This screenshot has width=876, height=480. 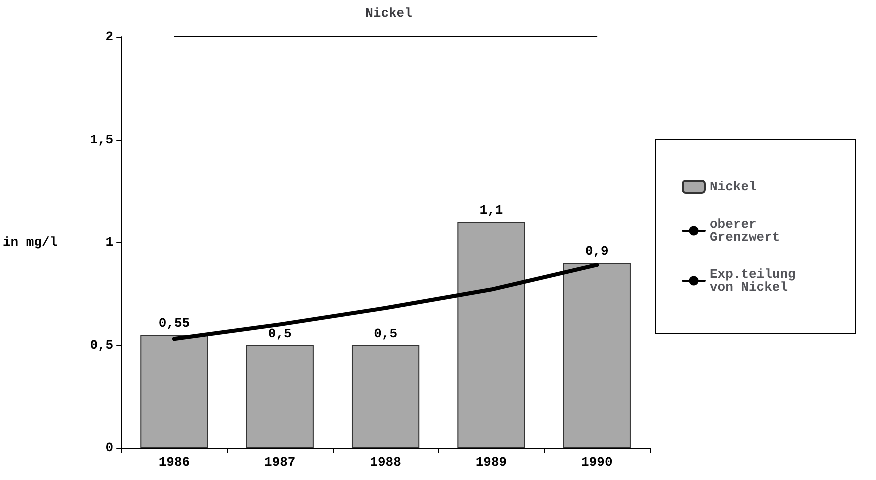 I want to click on data-label: 1,1, so click(x=492, y=210).